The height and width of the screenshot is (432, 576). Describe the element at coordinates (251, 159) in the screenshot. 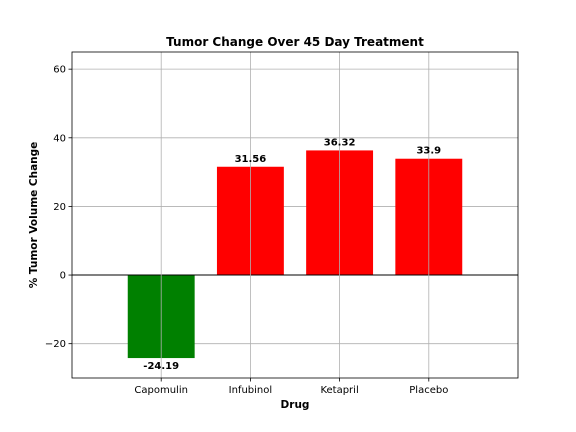

I see `data-label: 31.56` at that location.